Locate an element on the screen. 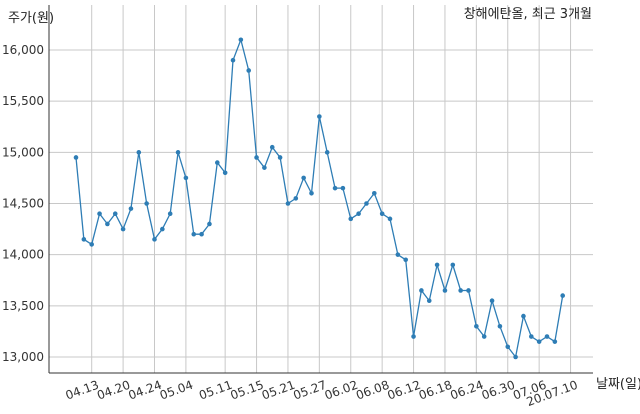 The width and height of the screenshot is (640, 414). y-tick-label: 13,500 is located at coordinates (23, 306).